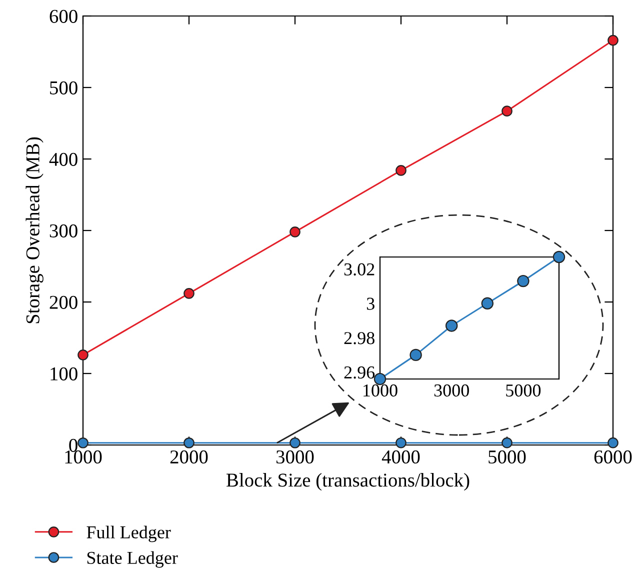  What do you see at coordinates (132, 559) in the screenshot?
I see `legend-label: State Ledger` at bounding box center [132, 559].